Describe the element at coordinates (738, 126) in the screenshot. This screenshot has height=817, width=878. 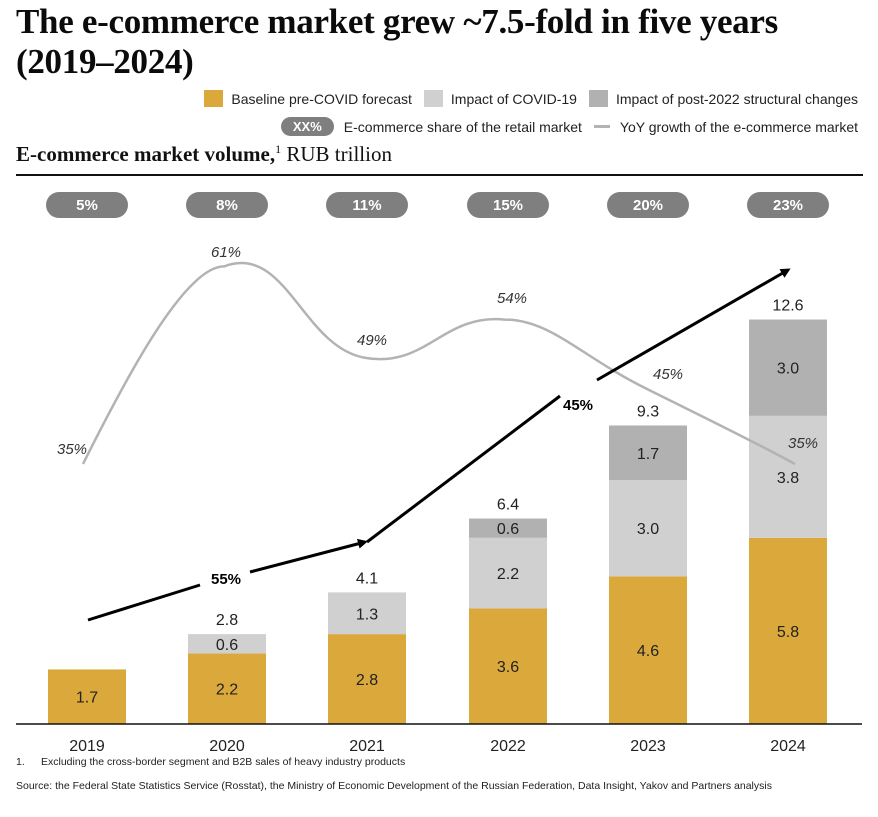
I see `legend-label-yoy: YoY growth of the e-commerce market` at that location.